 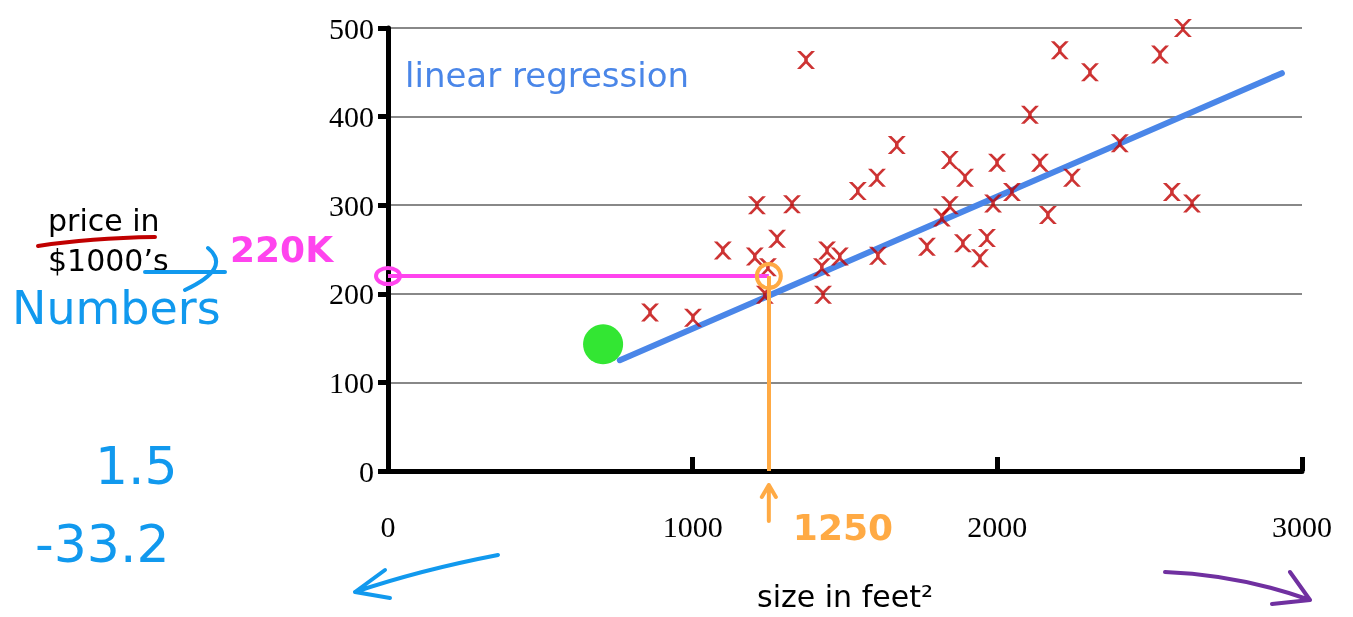 I want to click on text: linear regression, so click(x=547, y=75).